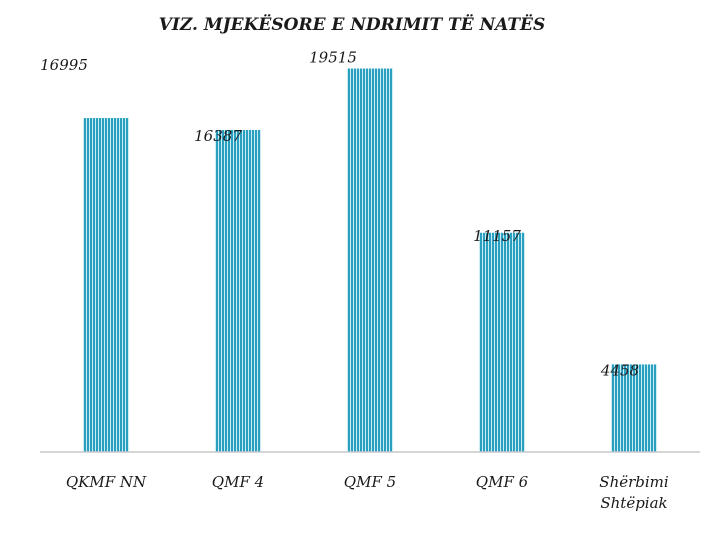 The image size is (720, 540). What do you see at coordinates (619, 370) in the screenshot?
I see `data-label-4: 4458` at bounding box center [619, 370].